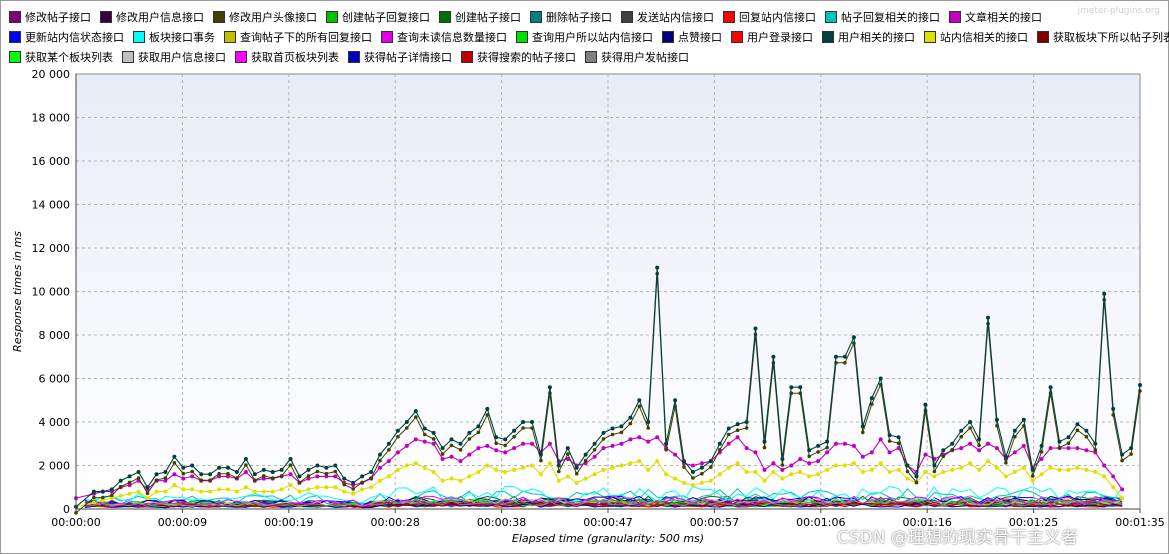  Describe the element at coordinates (976, 37) in the screenshot. I see `legend-item: 站内信相关的接口` at that location.